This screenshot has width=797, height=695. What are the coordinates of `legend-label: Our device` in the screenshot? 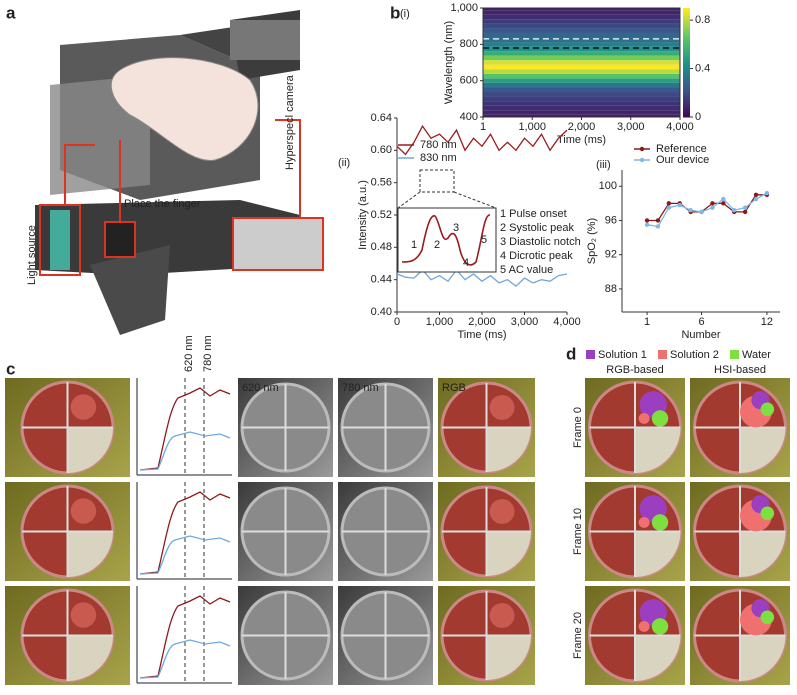 It's located at (682, 160).